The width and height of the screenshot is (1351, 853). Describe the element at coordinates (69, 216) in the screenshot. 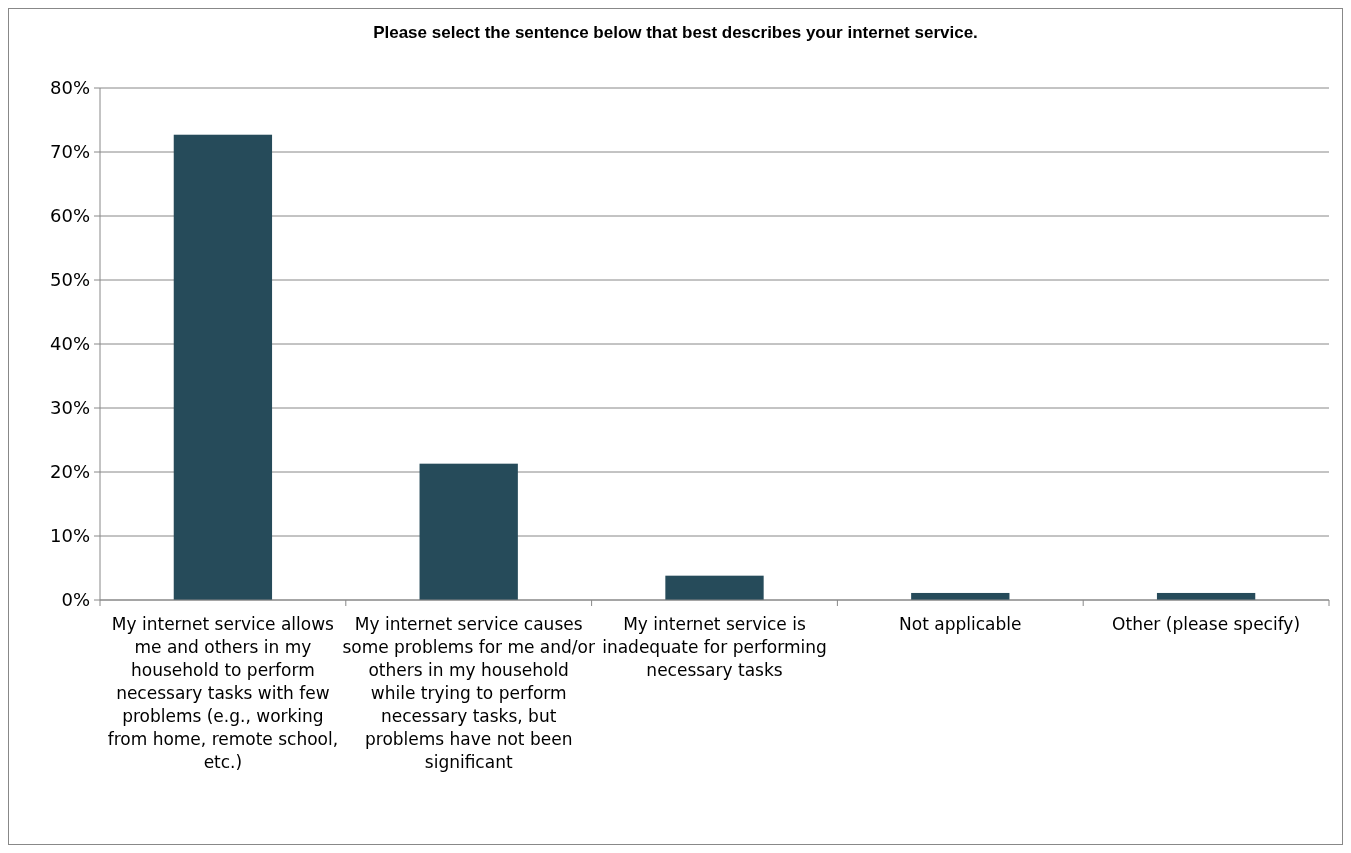

I see `y-tick-label: 60%` at that location.